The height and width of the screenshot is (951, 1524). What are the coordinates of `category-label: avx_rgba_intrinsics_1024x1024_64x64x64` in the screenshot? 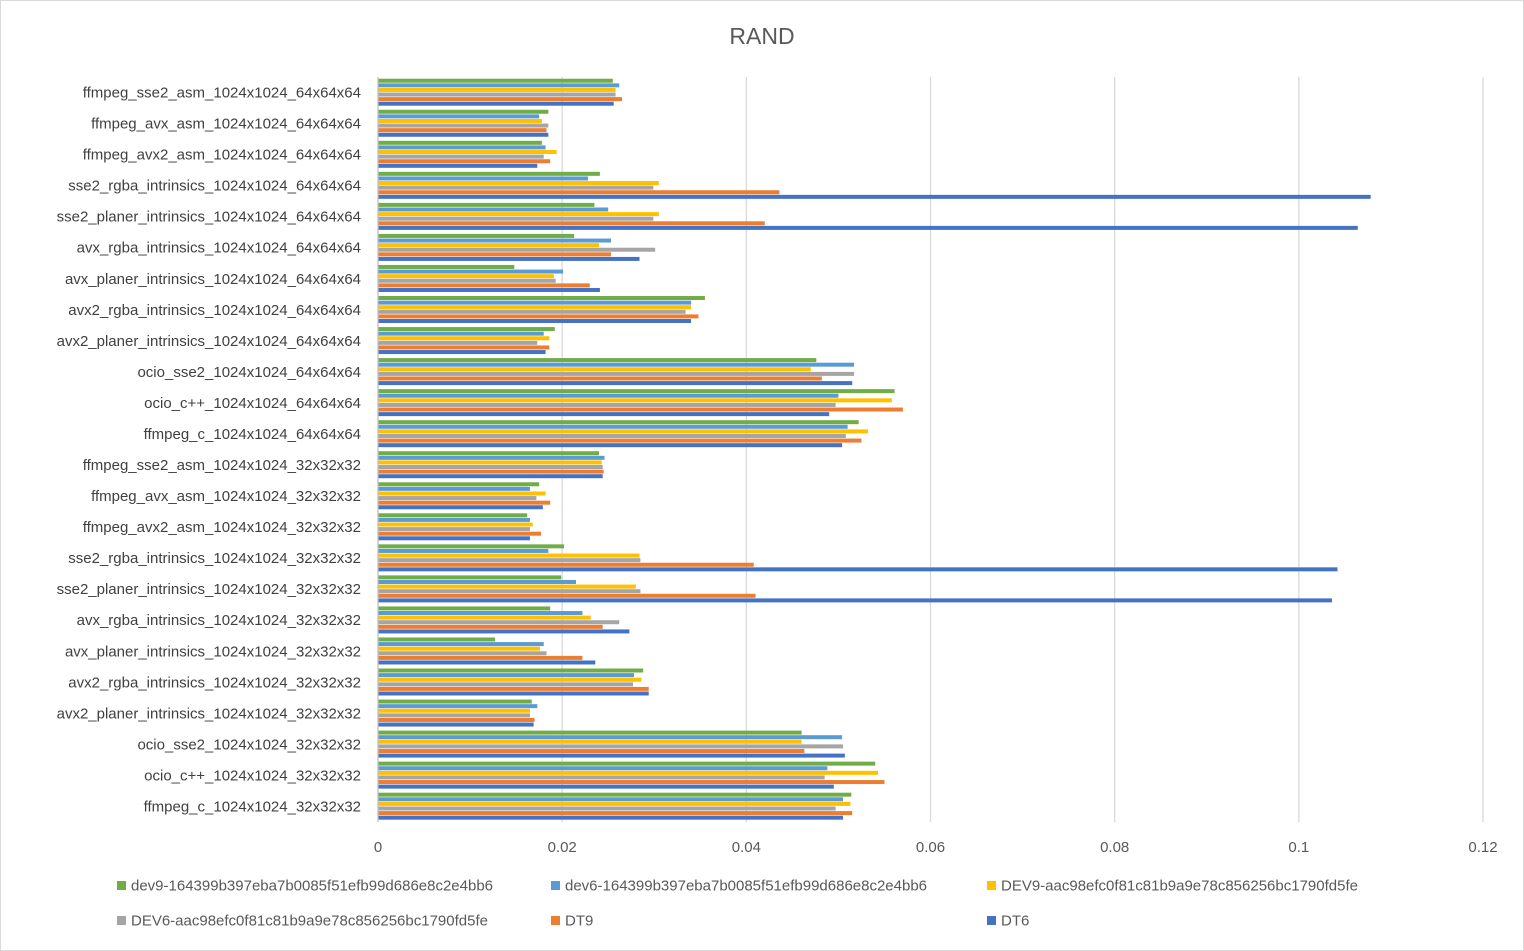 It's located at (219, 248).